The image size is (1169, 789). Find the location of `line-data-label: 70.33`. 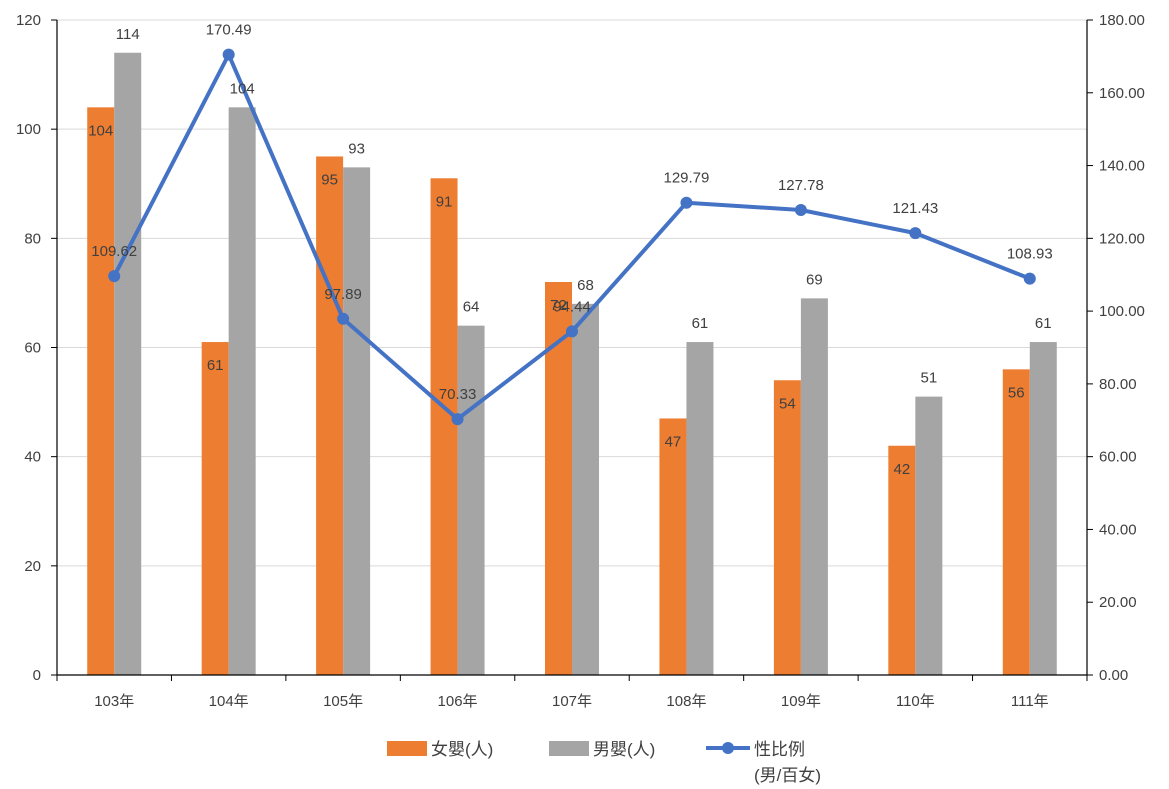

line-data-label: 70.33 is located at coordinates (458, 394).